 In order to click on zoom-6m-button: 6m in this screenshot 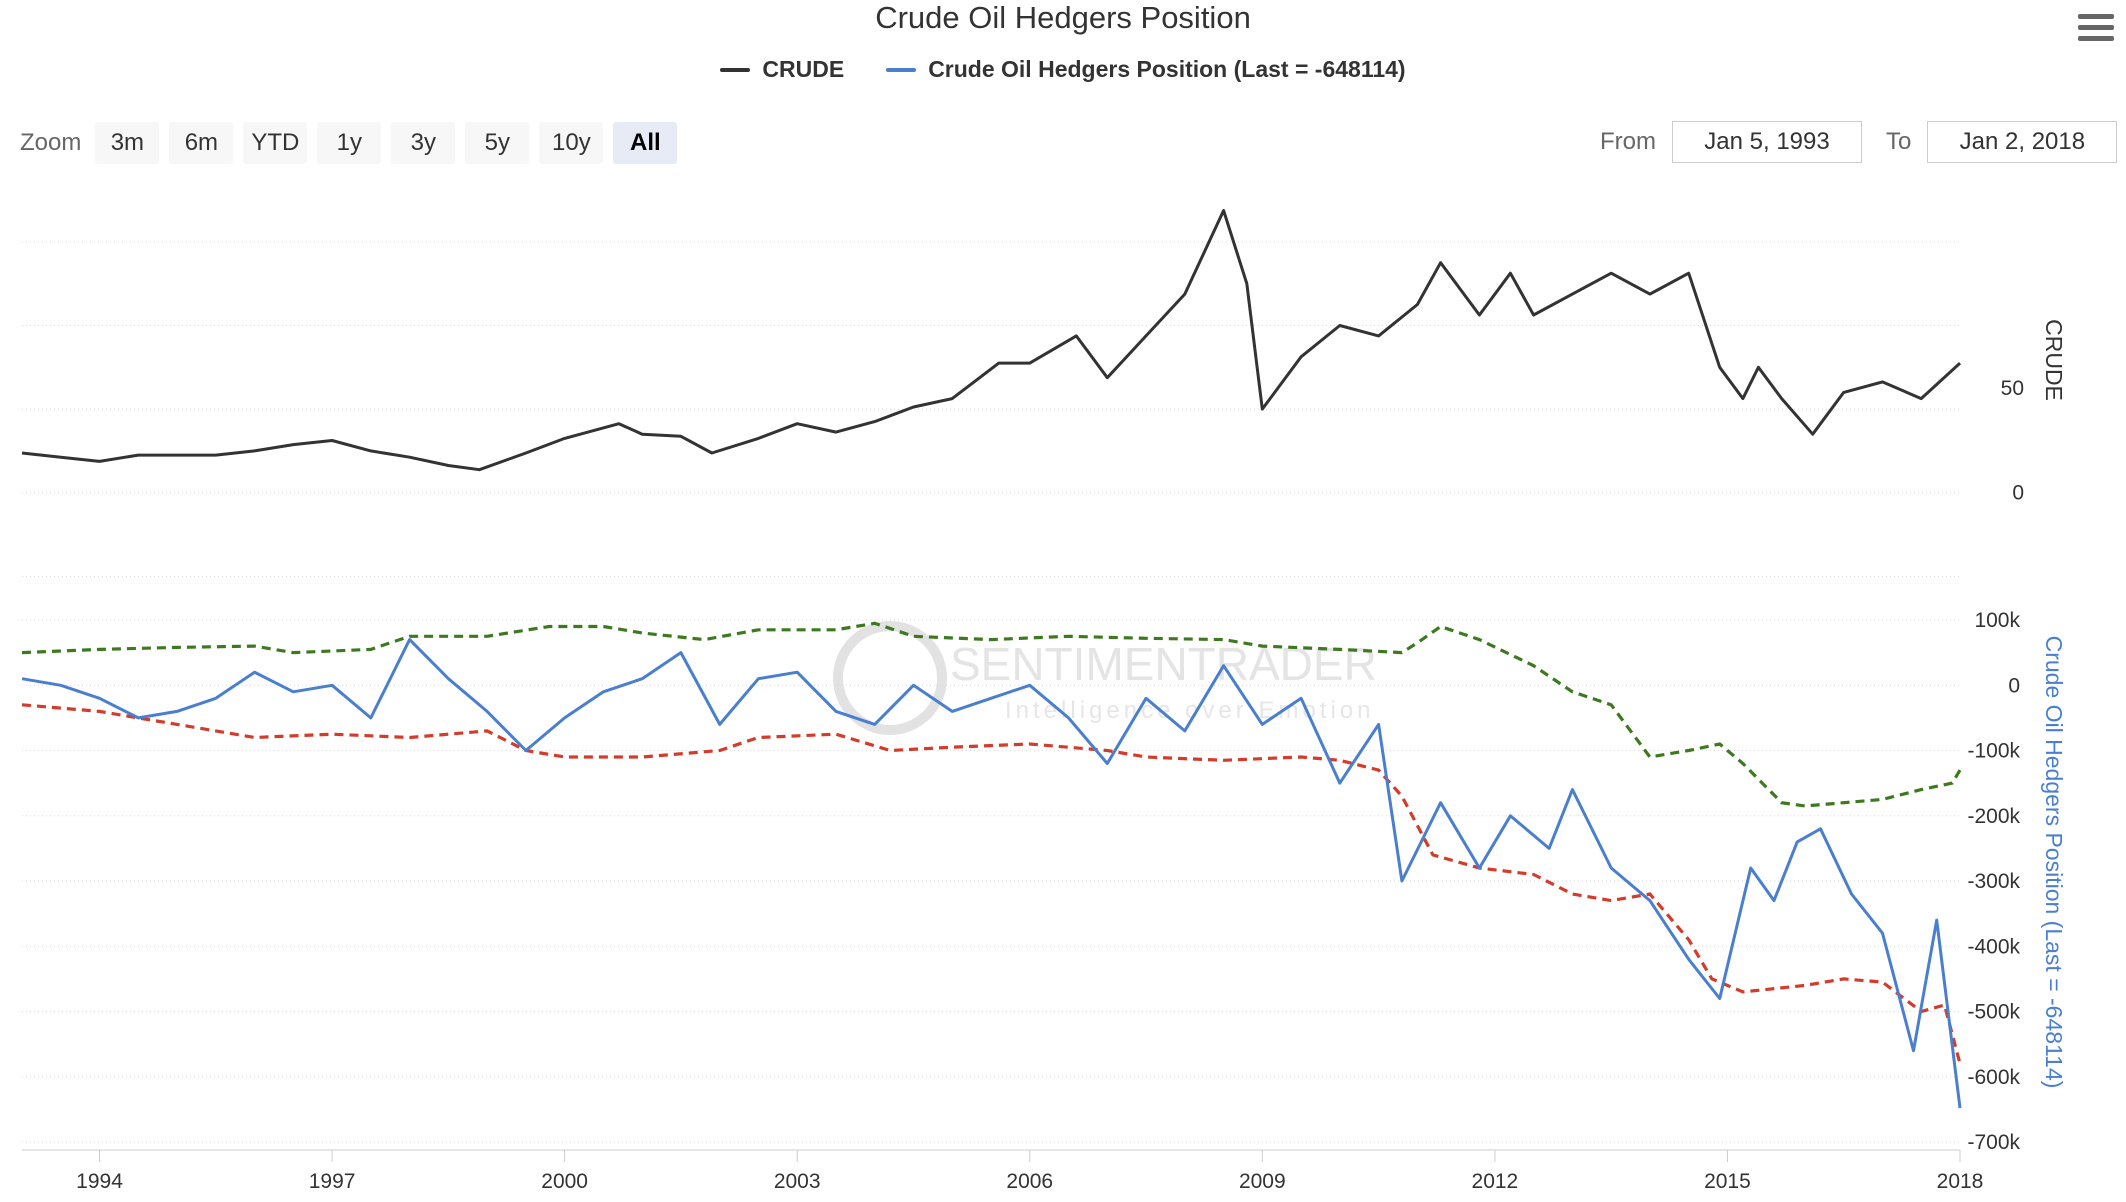, I will do `click(201, 143)`.